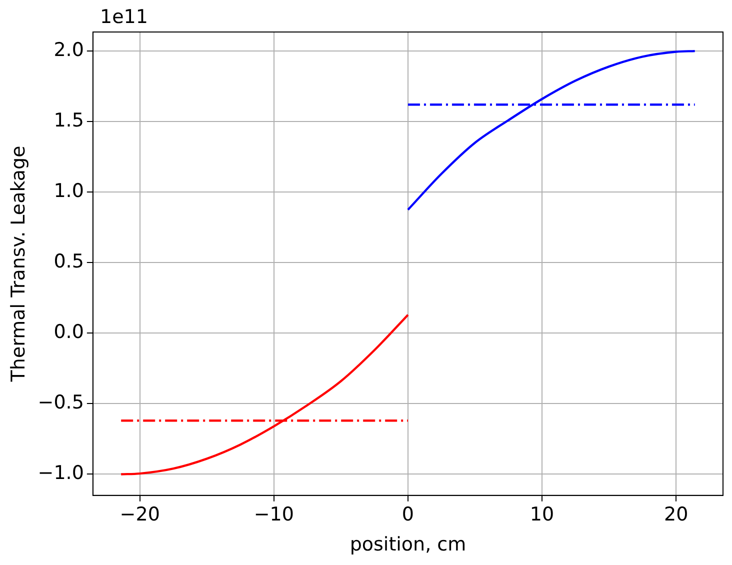 This screenshot has width=732, height=565. I want to click on text: 1e11, so click(124, 17).